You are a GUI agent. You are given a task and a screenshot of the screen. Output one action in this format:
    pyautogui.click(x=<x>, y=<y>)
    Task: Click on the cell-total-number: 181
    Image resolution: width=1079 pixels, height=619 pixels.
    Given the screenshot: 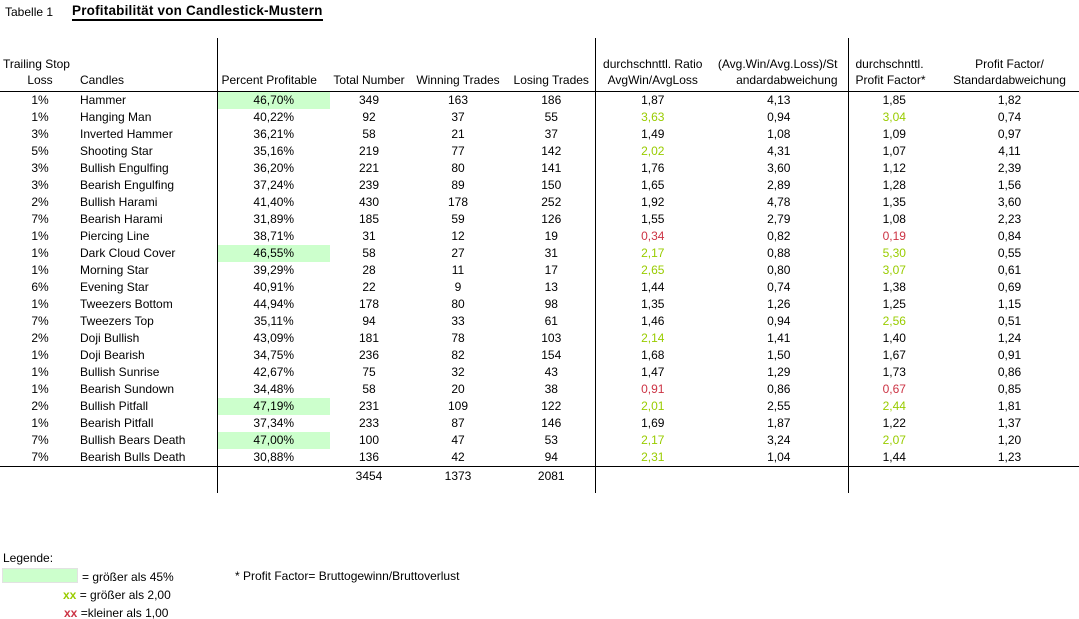 What is the action you would take?
    pyautogui.click(x=369, y=338)
    